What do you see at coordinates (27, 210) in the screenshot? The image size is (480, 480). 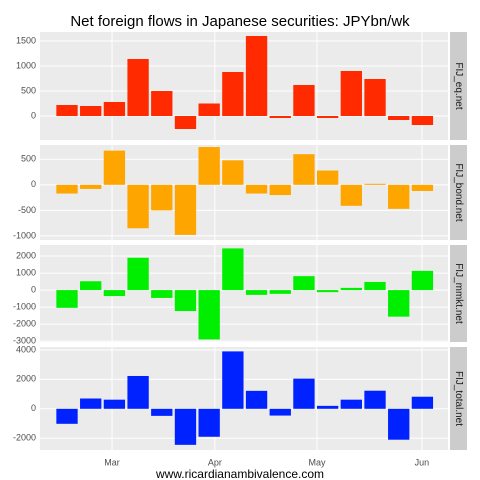 I see `y-tick-label: -500` at bounding box center [27, 210].